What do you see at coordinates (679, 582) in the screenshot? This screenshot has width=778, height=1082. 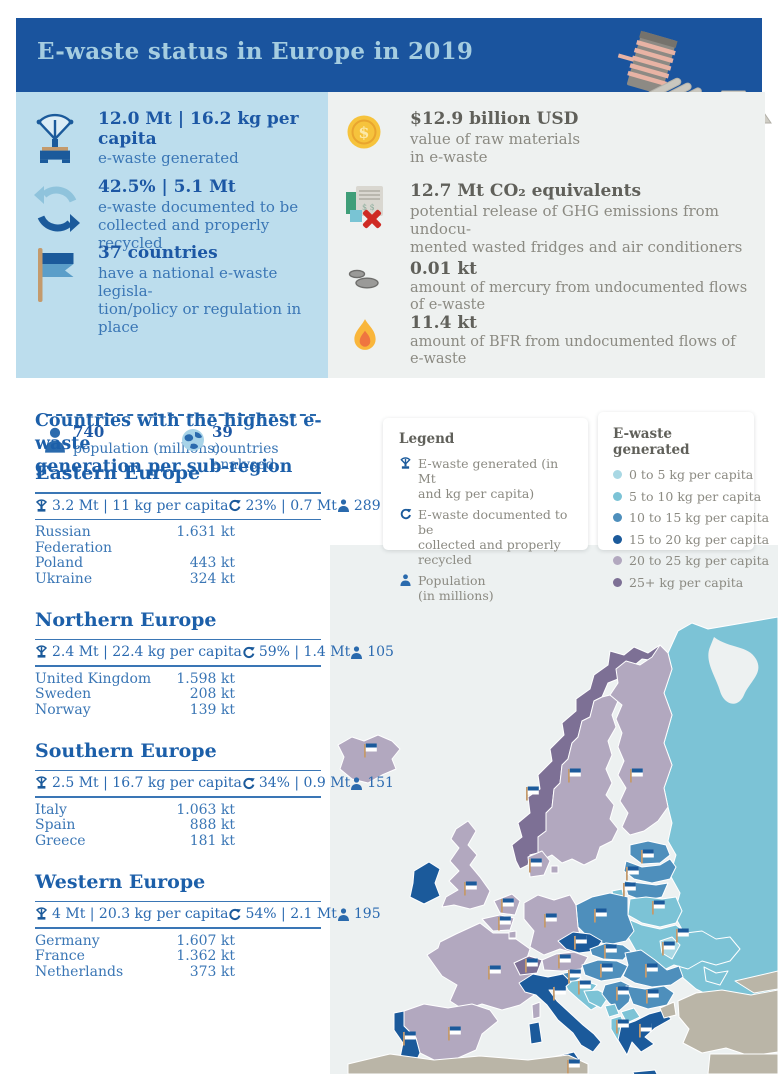 I see `map-legend-item: 25+ kg per capita` at bounding box center [679, 582].